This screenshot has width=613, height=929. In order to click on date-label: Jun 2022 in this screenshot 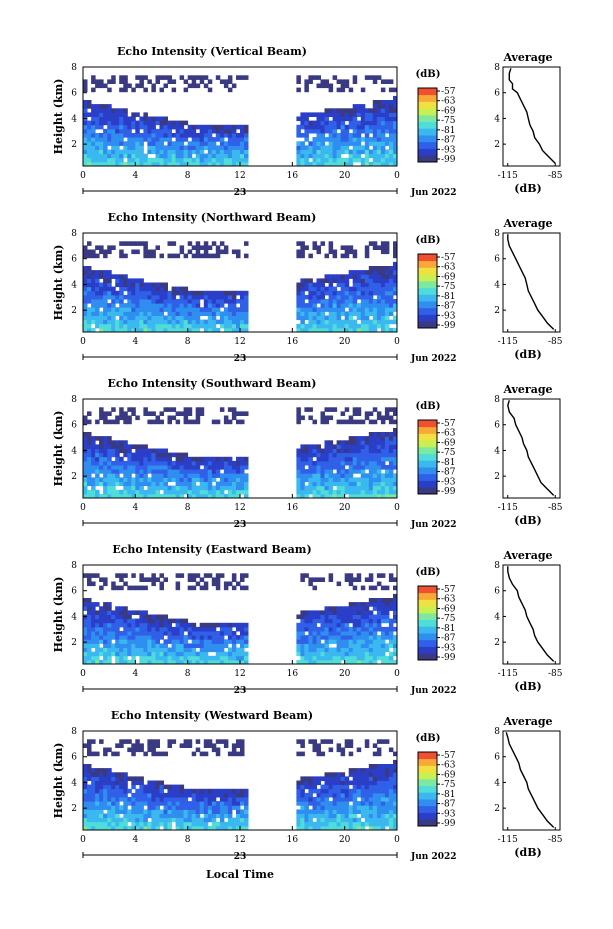, I will do `click(433, 359)`.